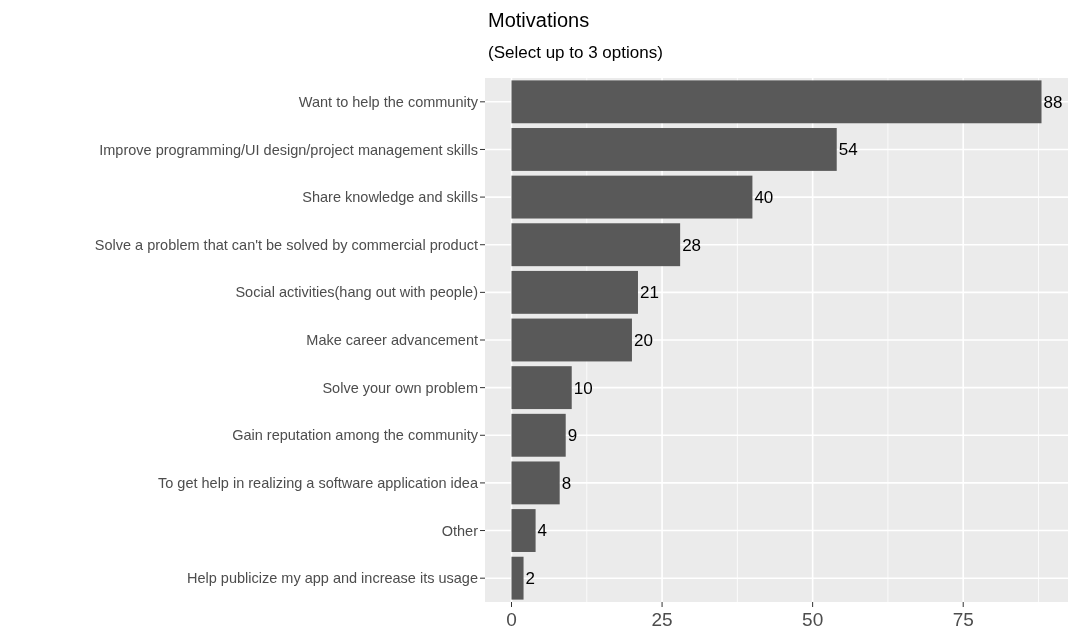 The image size is (1068, 634). Describe the element at coordinates (355, 435) in the screenshot. I see `y-tick-label: Gain reputation among the community` at that location.